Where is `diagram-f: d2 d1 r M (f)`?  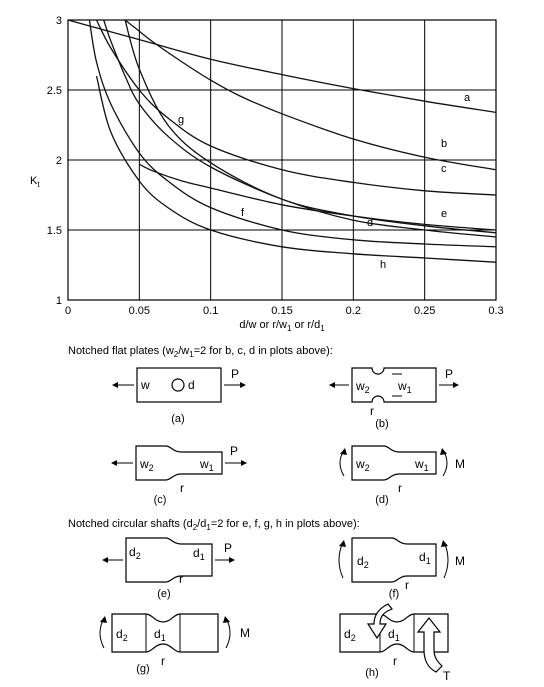
diagram-f: d2 d1 r M (f) is located at coordinates (401, 568).